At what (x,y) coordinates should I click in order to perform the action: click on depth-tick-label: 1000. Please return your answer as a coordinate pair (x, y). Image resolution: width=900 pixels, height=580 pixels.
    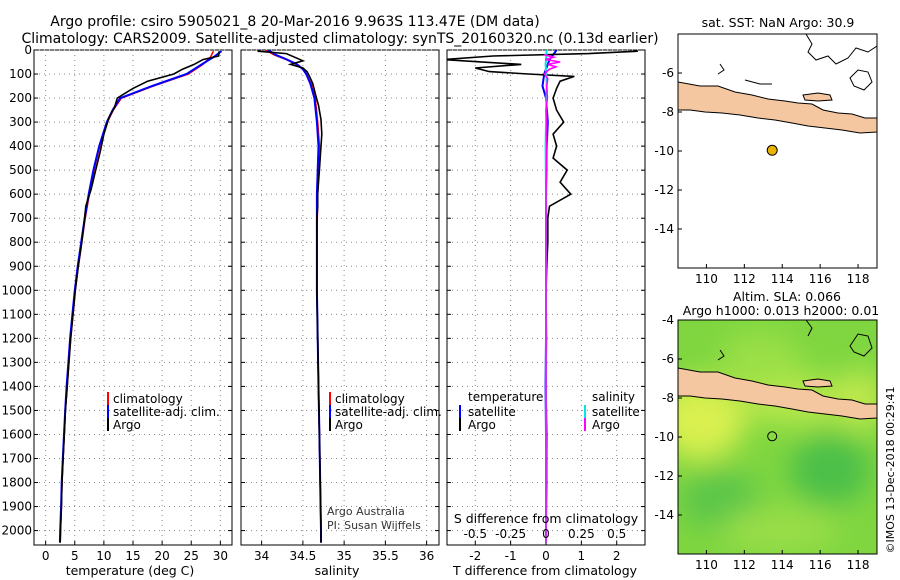
    Looking at the image, I should click on (16, 290).